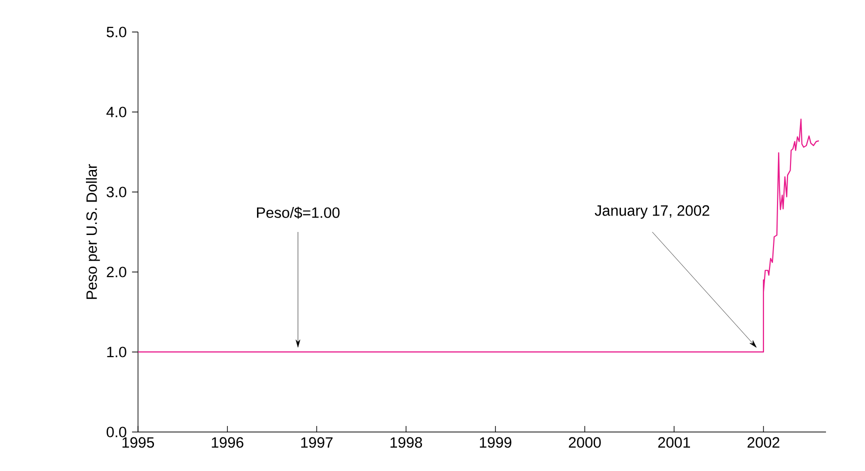 The height and width of the screenshot is (471, 865). What do you see at coordinates (138, 442) in the screenshot?
I see `x-tick-label: 1995` at bounding box center [138, 442].